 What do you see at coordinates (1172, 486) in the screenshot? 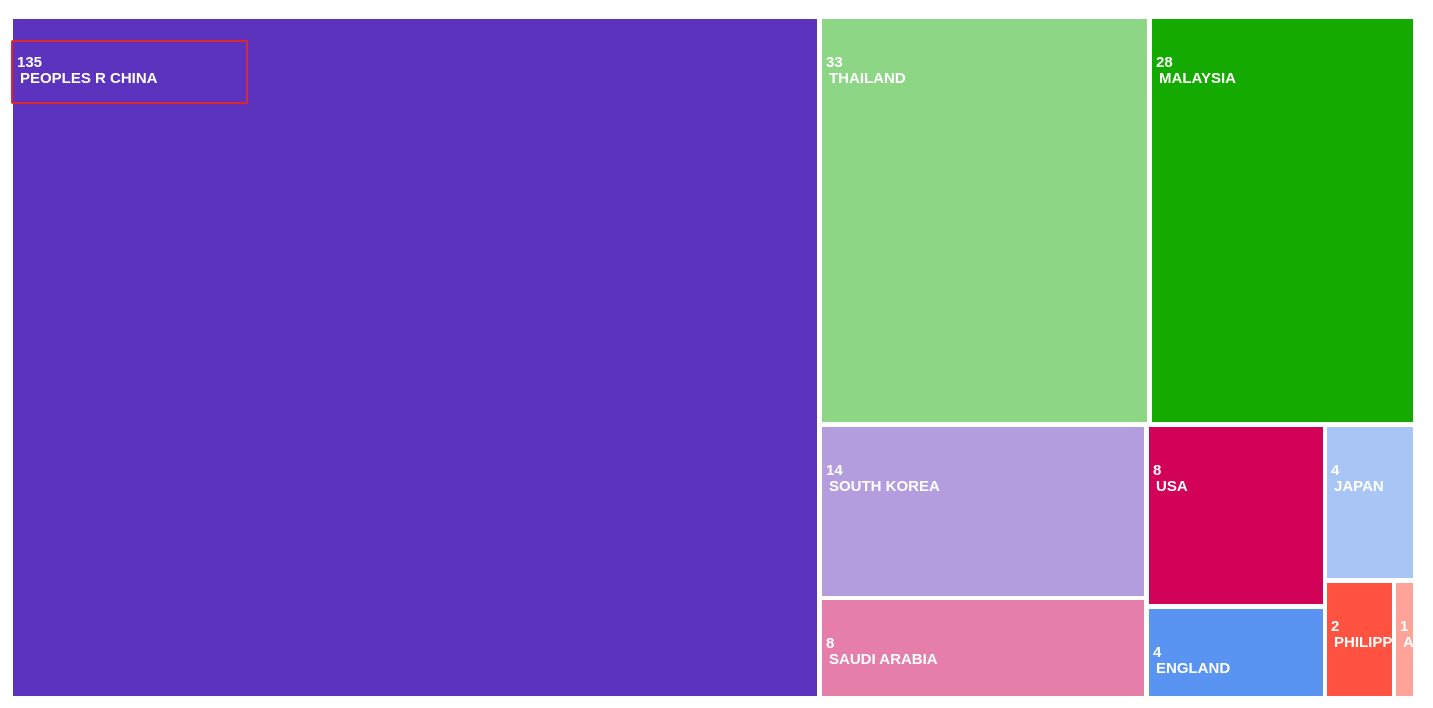
I see `tile-label: USA` at bounding box center [1172, 486].